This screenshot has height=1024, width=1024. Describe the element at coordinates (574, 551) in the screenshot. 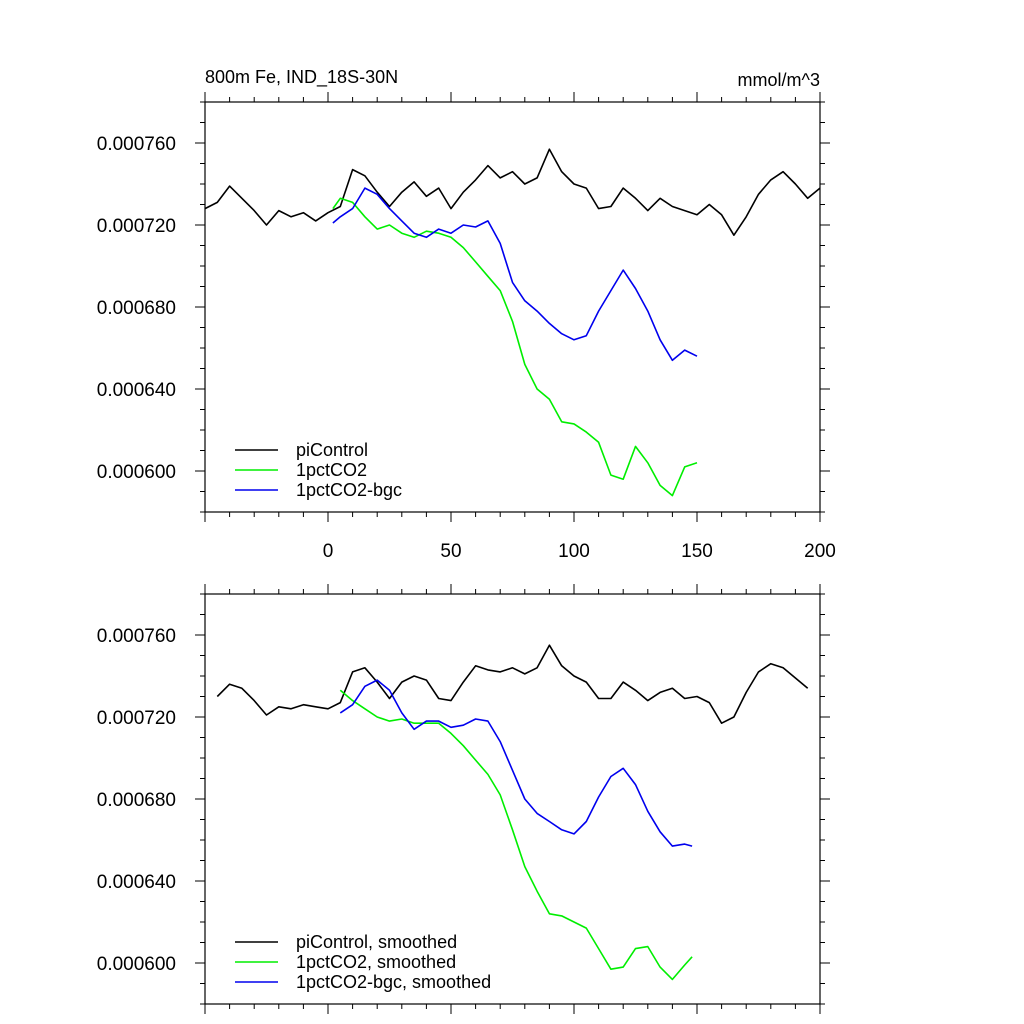

I see `x-tick-label: 100` at that location.